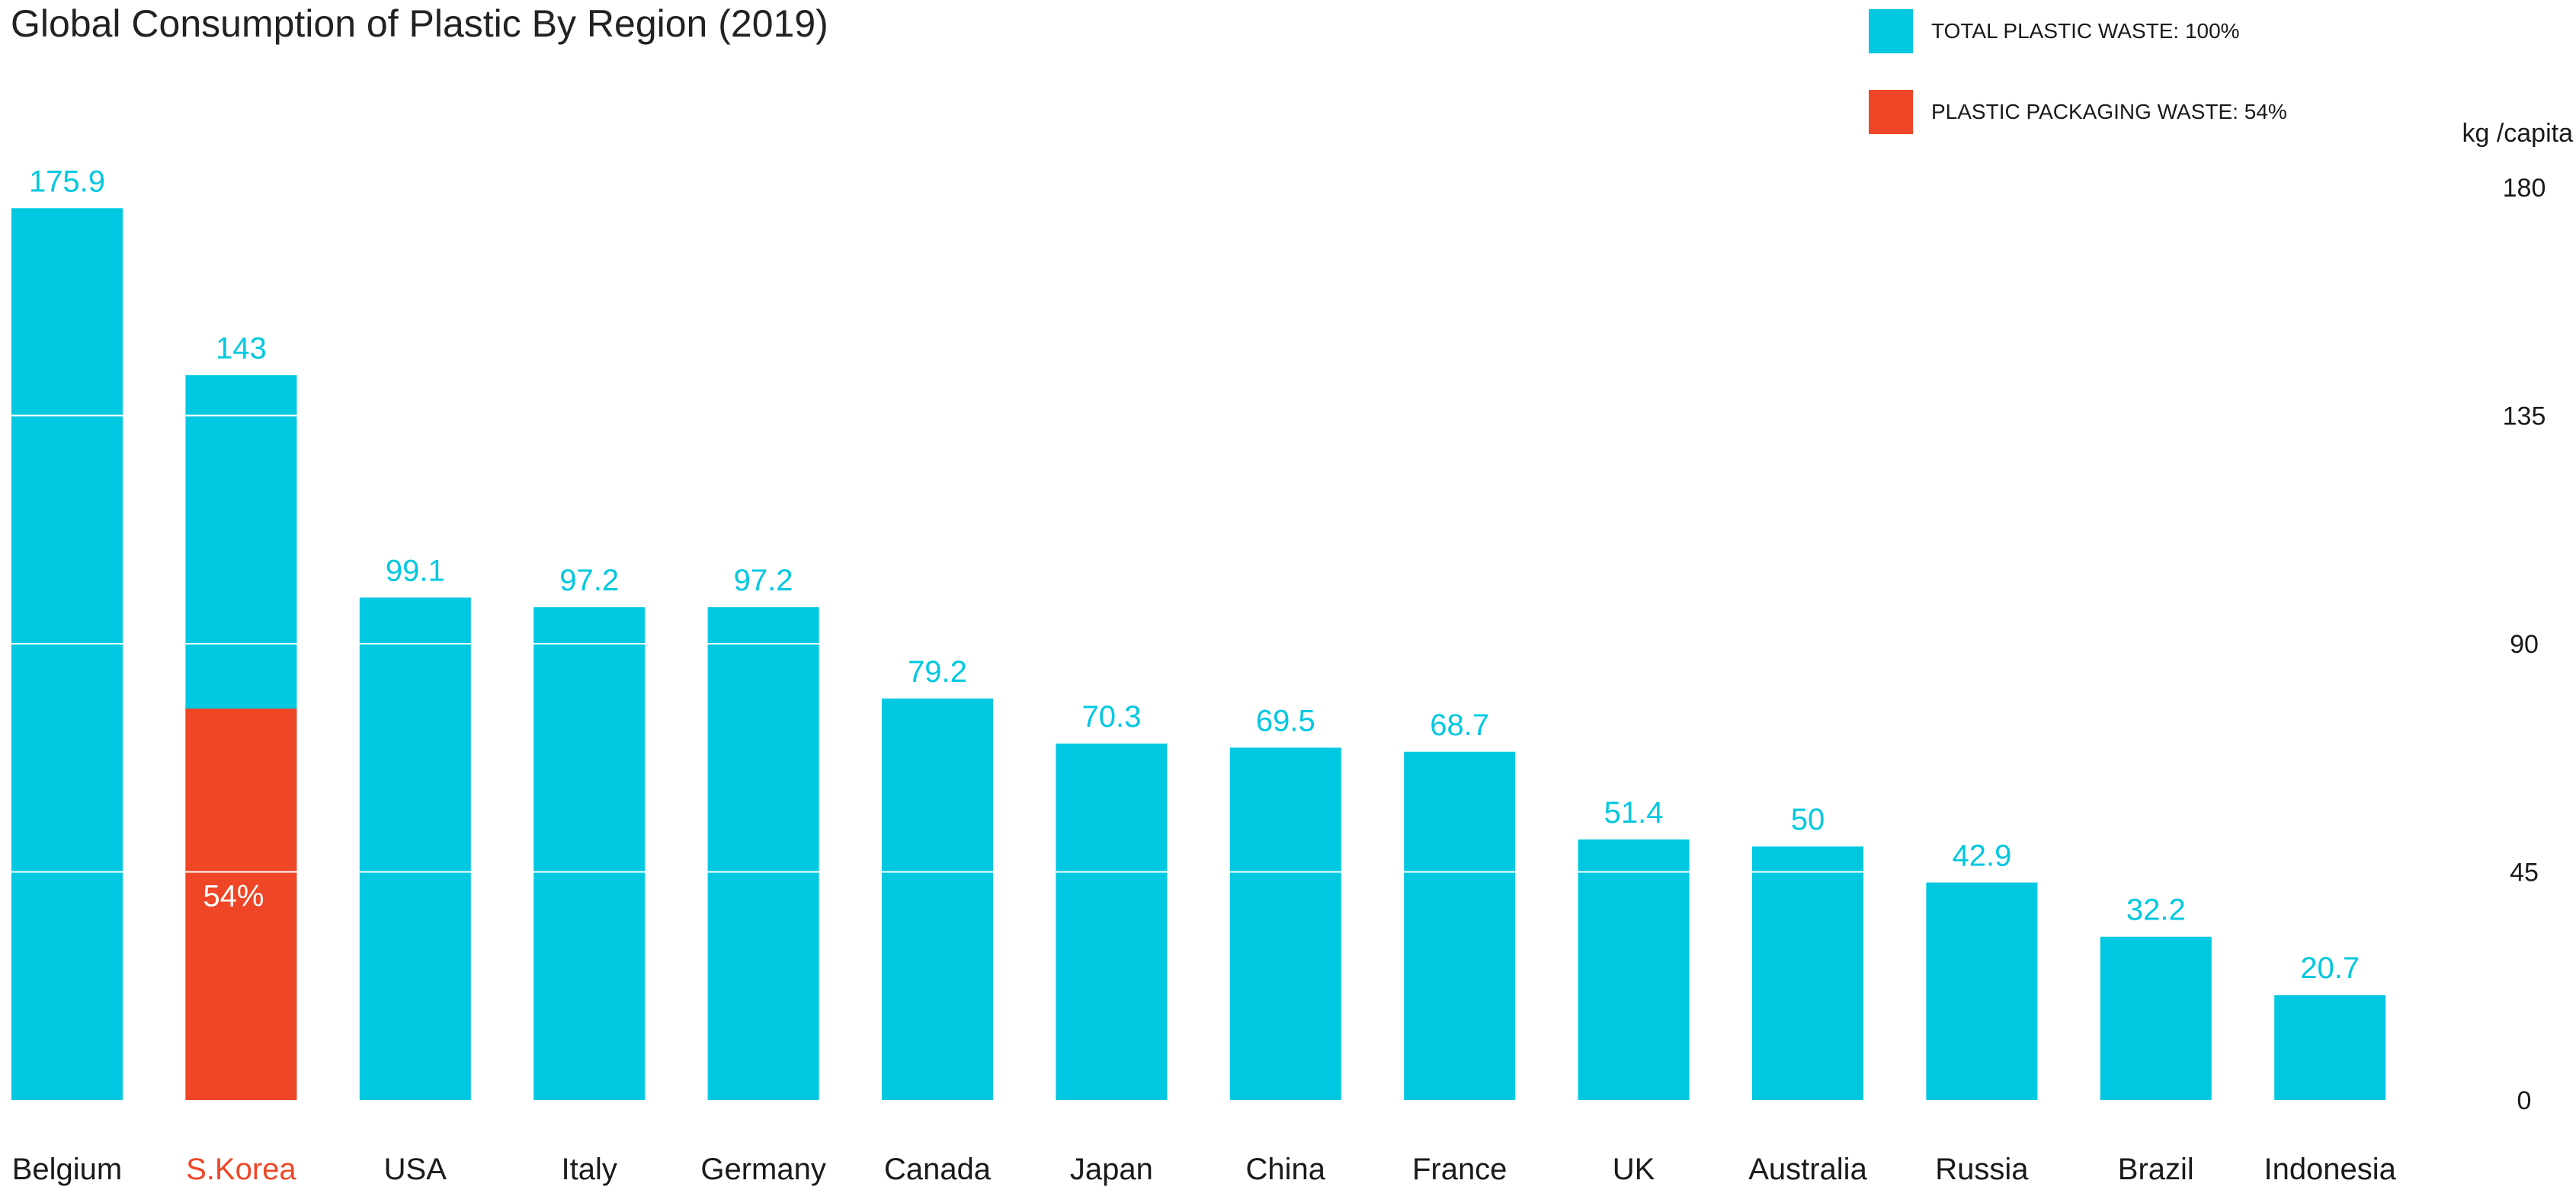 This screenshot has height=1193, width=2576. What do you see at coordinates (415, 570) in the screenshot?
I see `value-label-usa: 99.1` at bounding box center [415, 570].